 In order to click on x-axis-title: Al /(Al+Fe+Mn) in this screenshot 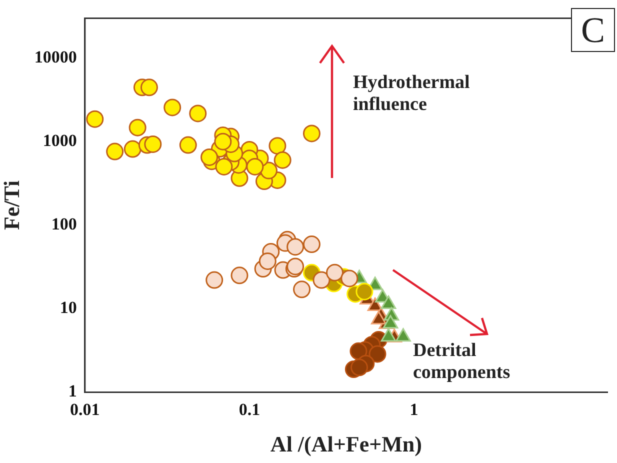, I will do `click(346, 443)`.